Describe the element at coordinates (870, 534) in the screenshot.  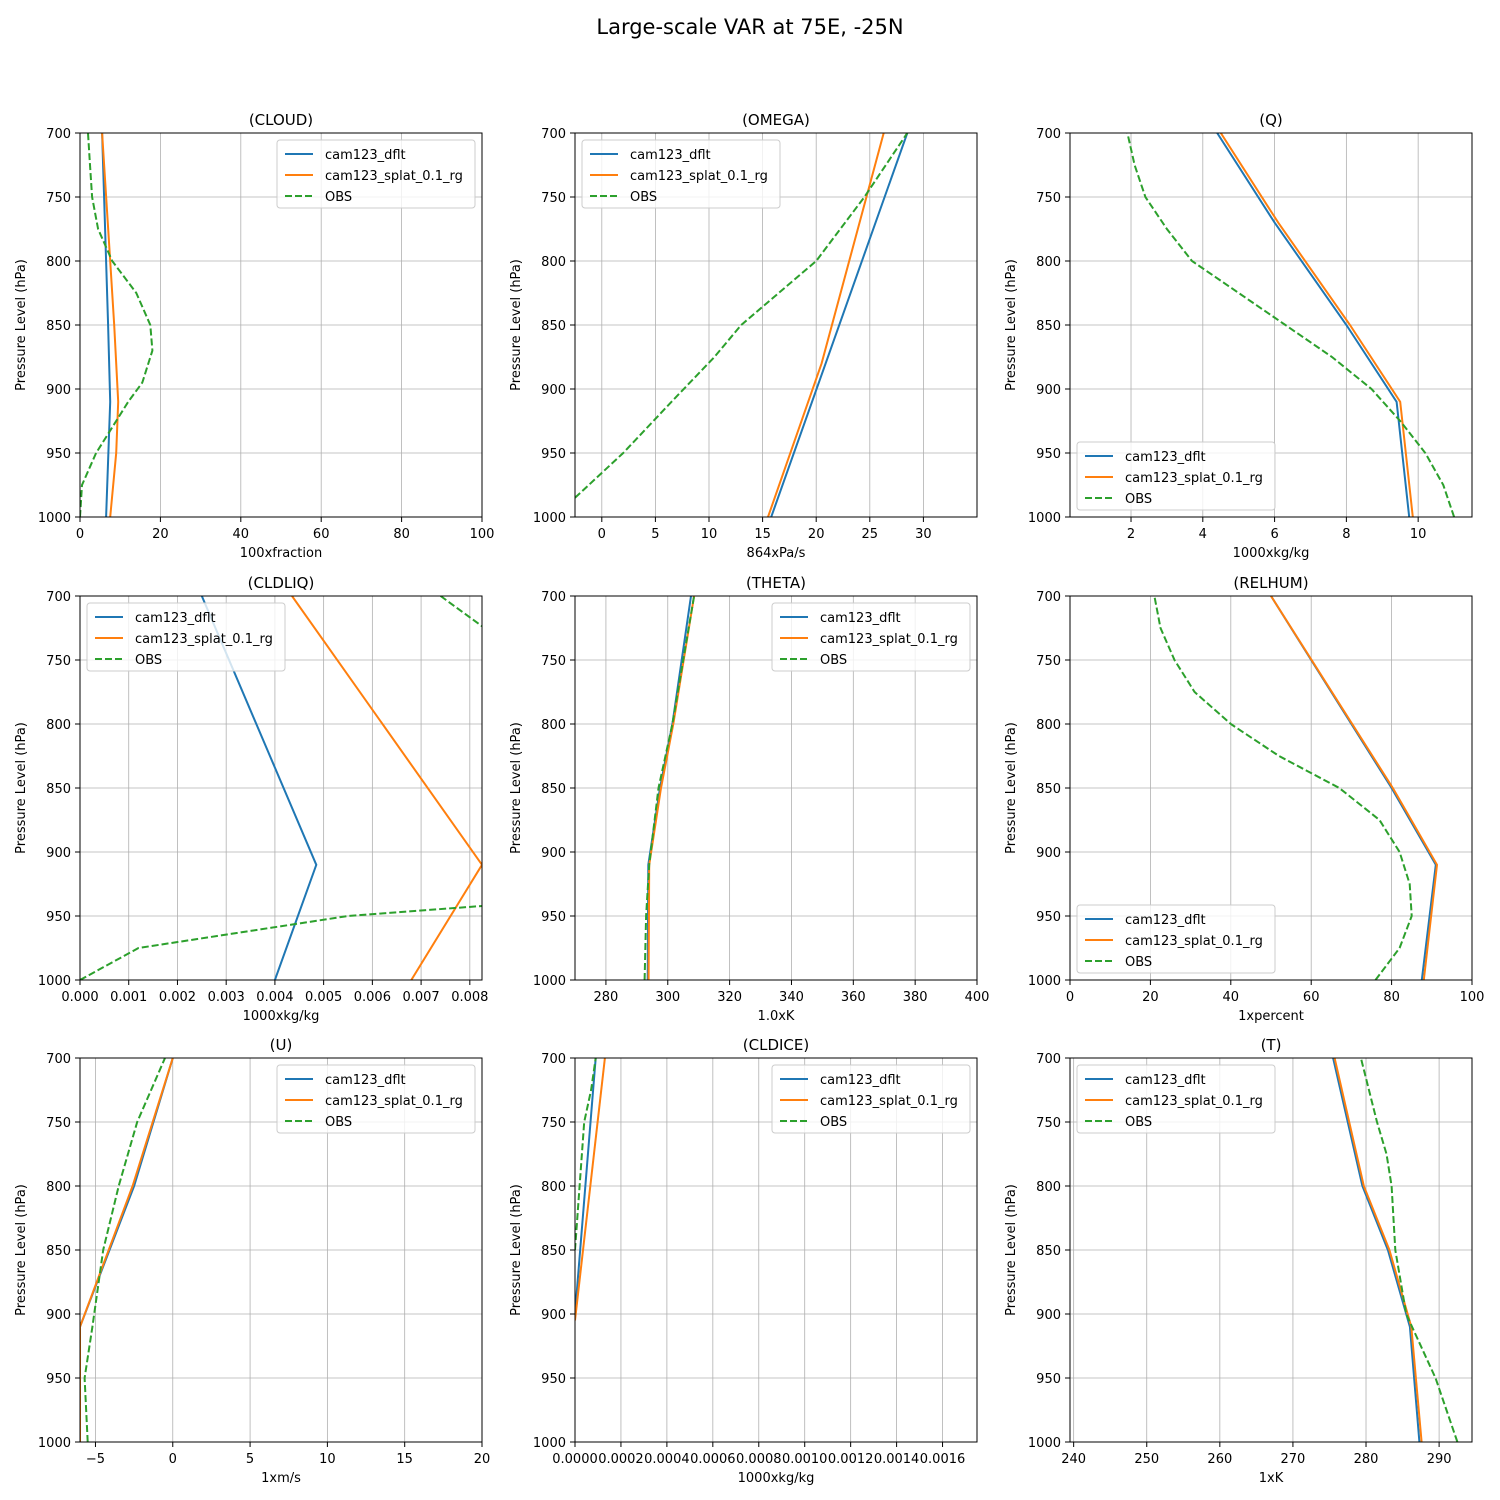
I see `x-tick-label: 25` at that location.